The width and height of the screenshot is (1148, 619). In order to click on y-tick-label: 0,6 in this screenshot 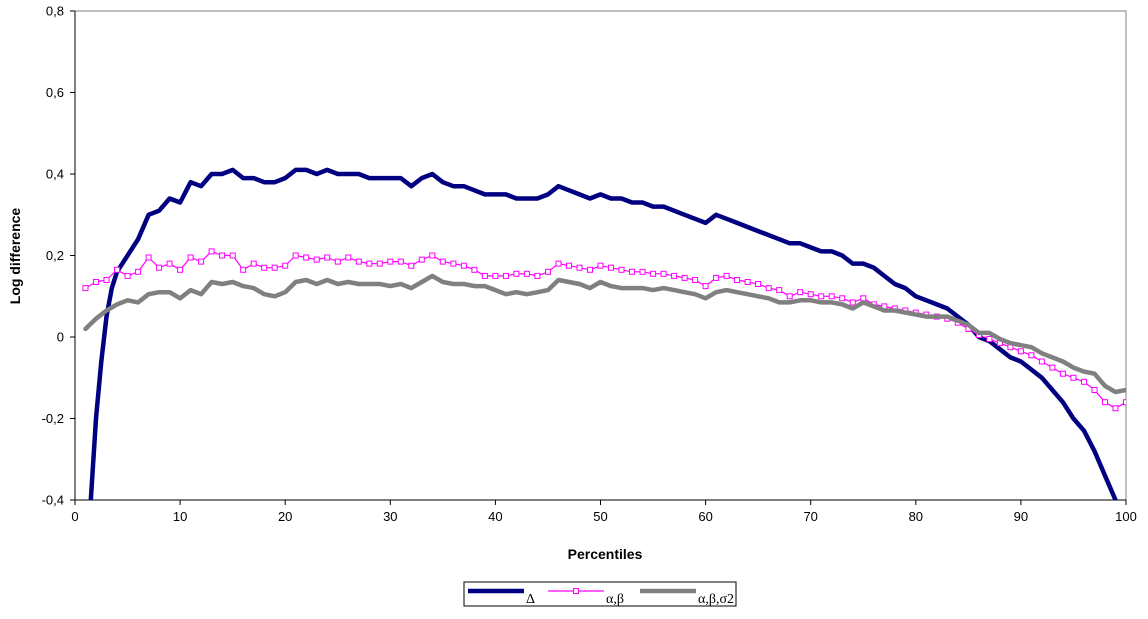, I will do `click(55, 92)`.